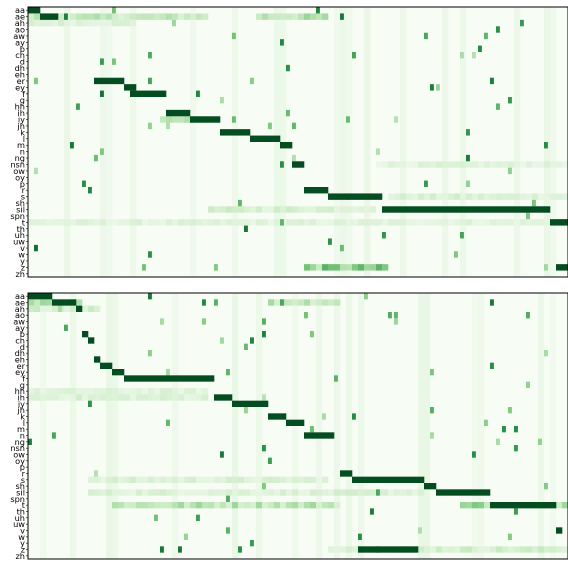 This screenshot has width=568, height=566. I want to click on y-tick-label: ae, so click(20, 303).